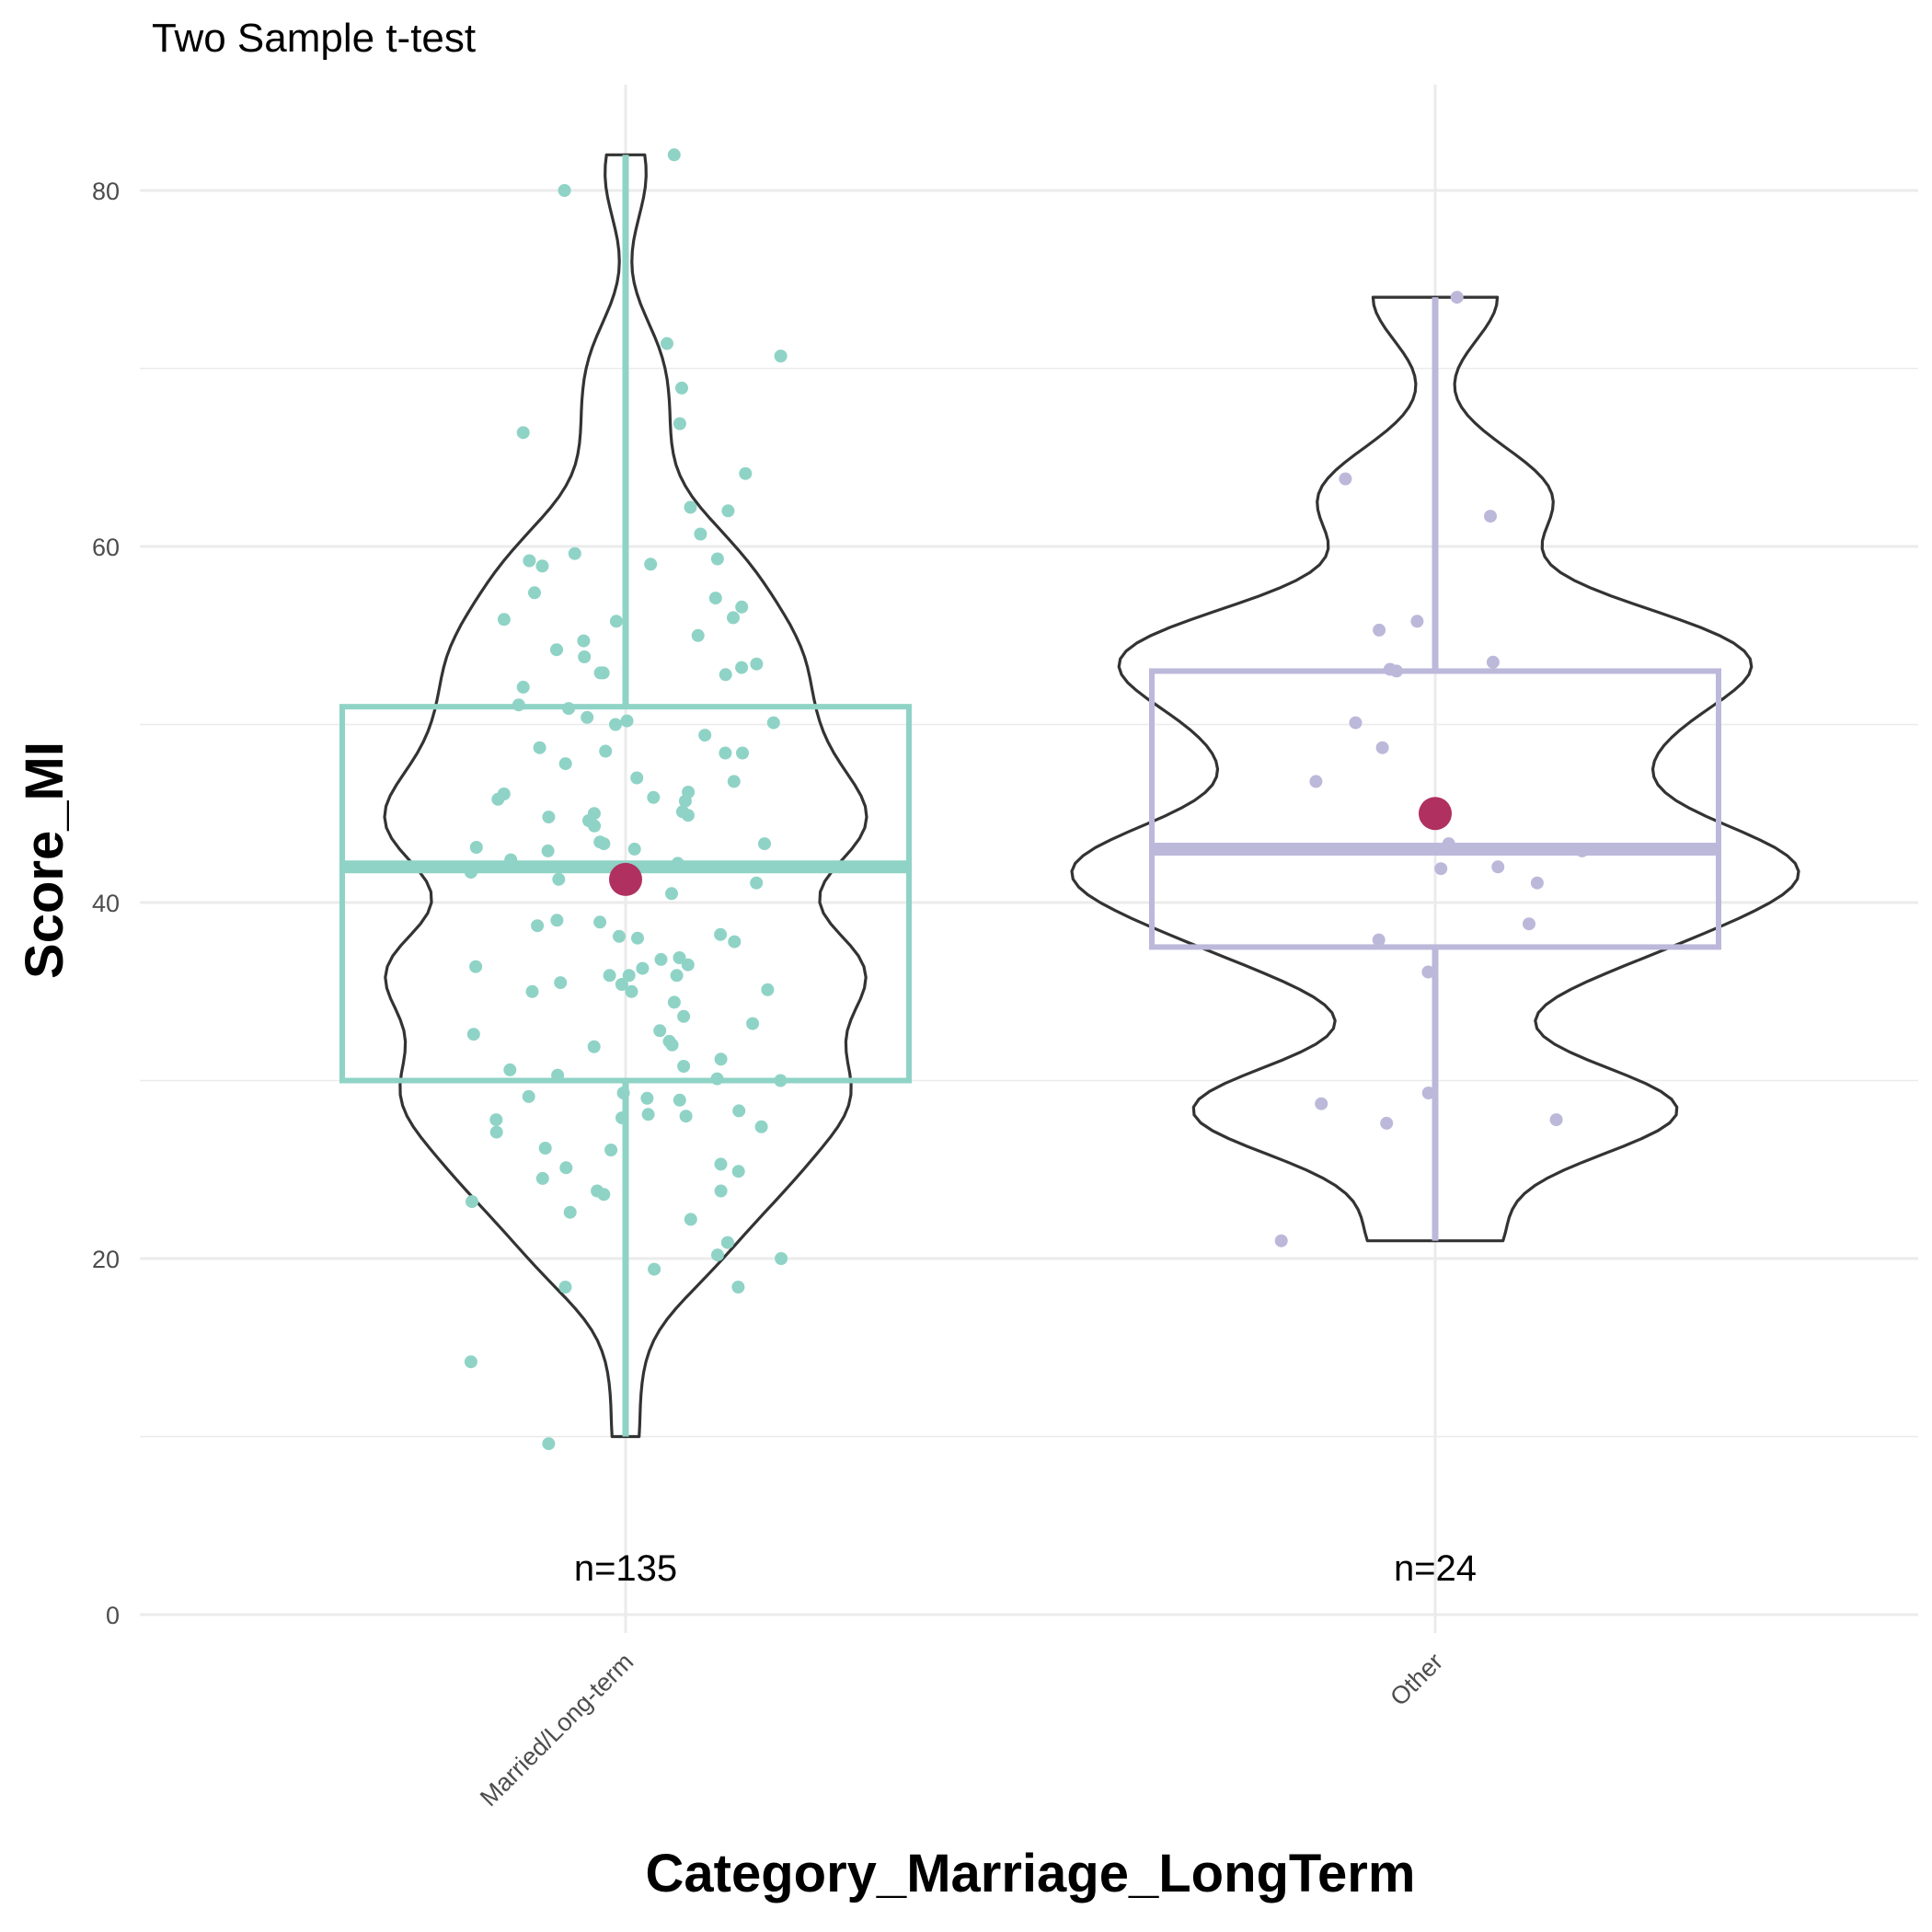  Describe the element at coordinates (106, 191) in the screenshot. I see `y-tick-label: 80` at that location.